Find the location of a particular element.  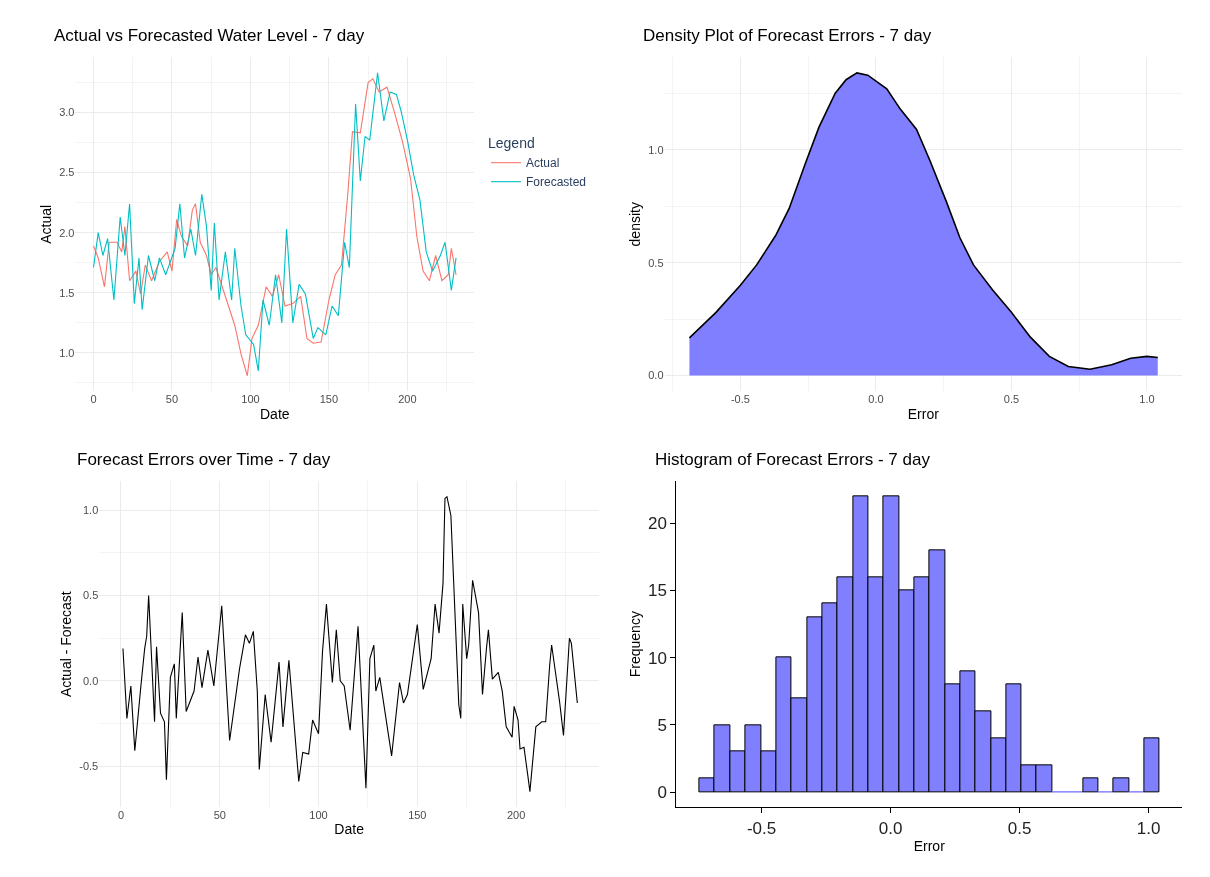

y-axis-title: Frequency is located at coordinates (634, 644).